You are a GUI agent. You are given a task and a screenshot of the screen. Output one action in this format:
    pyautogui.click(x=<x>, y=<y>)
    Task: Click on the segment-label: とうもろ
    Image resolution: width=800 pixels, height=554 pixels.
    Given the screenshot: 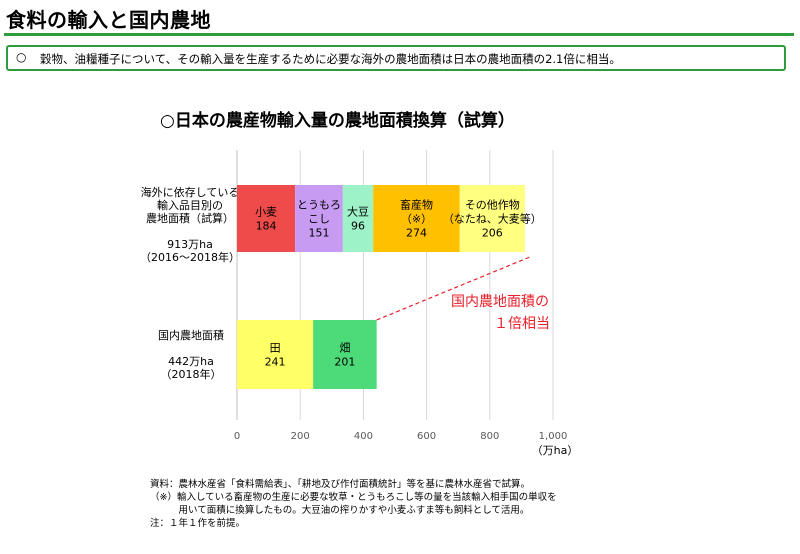 What is the action you would take?
    pyautogui.click(x=319, y=205)
    